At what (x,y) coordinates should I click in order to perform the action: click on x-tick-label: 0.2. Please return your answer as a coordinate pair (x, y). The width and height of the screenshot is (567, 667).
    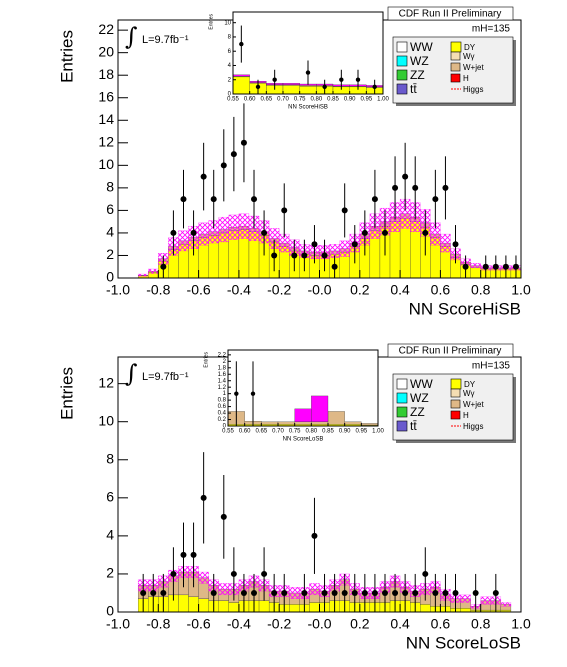
    Looking at the image, I should click on (360, 624).